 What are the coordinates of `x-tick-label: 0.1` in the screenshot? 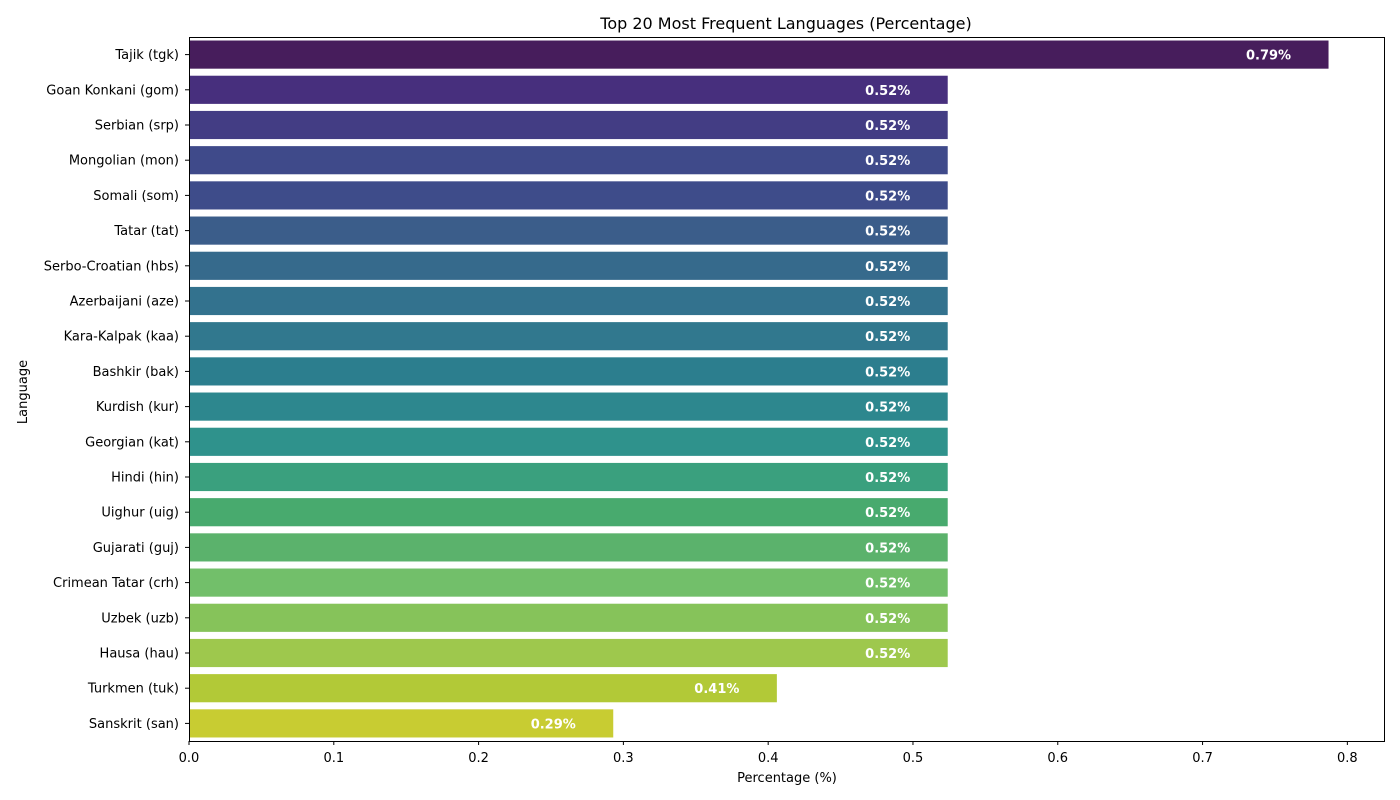 It's located at (333, 758).